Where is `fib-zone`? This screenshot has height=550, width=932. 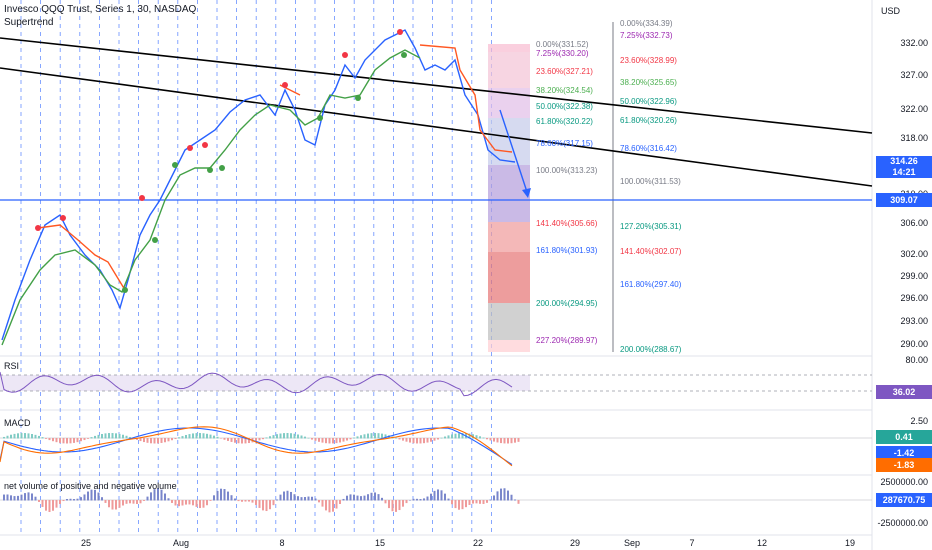
fib-zone is located at coordinates (509, 277).